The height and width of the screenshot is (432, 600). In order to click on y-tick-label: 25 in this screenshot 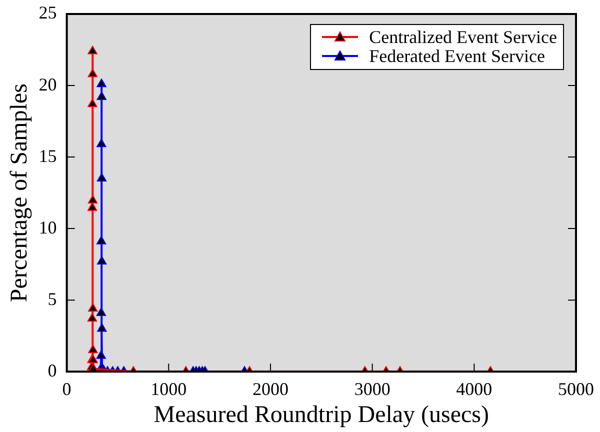, I will do `click(47, 12)`.